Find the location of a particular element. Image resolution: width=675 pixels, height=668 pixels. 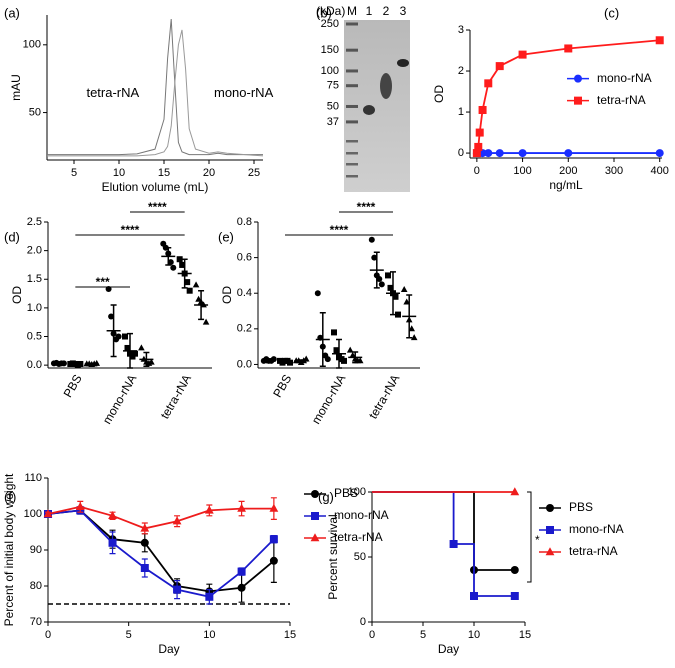

panel-label: (g) is located at coordinates (326, 496).